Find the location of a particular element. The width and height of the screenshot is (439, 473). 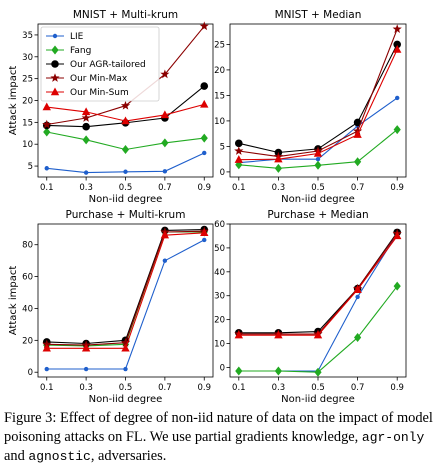

y-tick-label: 15 is located at coordinates (219, 96).